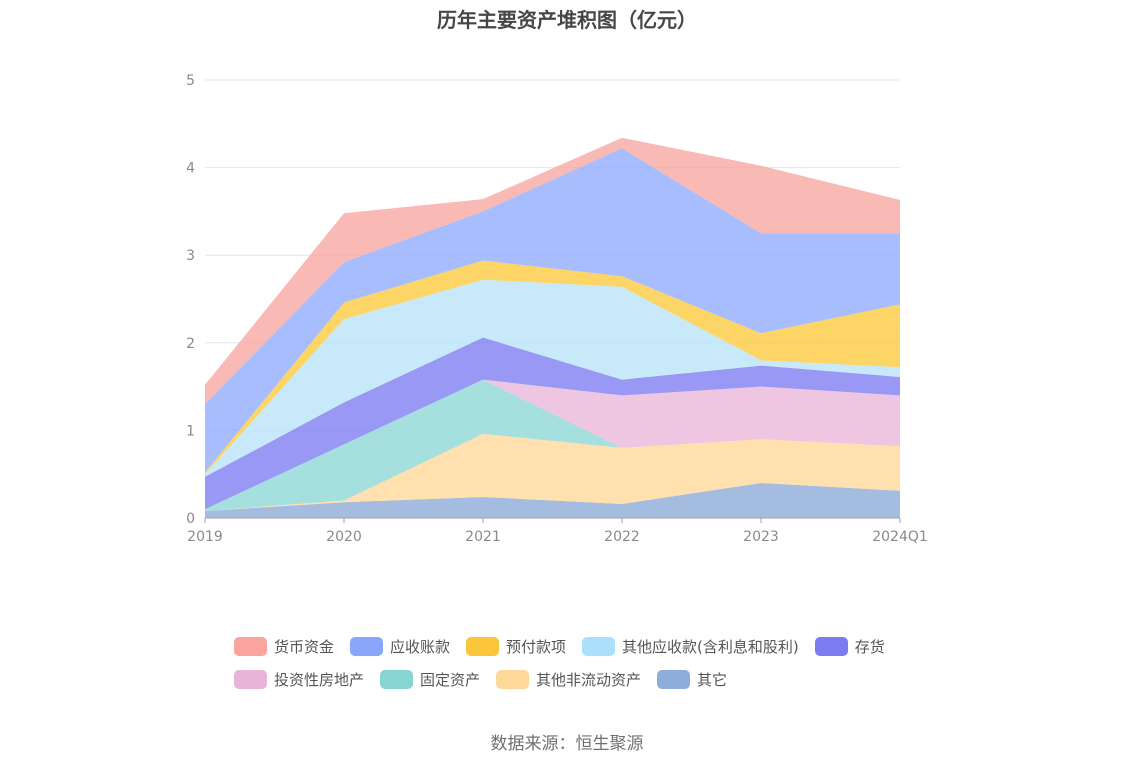  I want to click on y-tick-label: 2, so click(190, 344).